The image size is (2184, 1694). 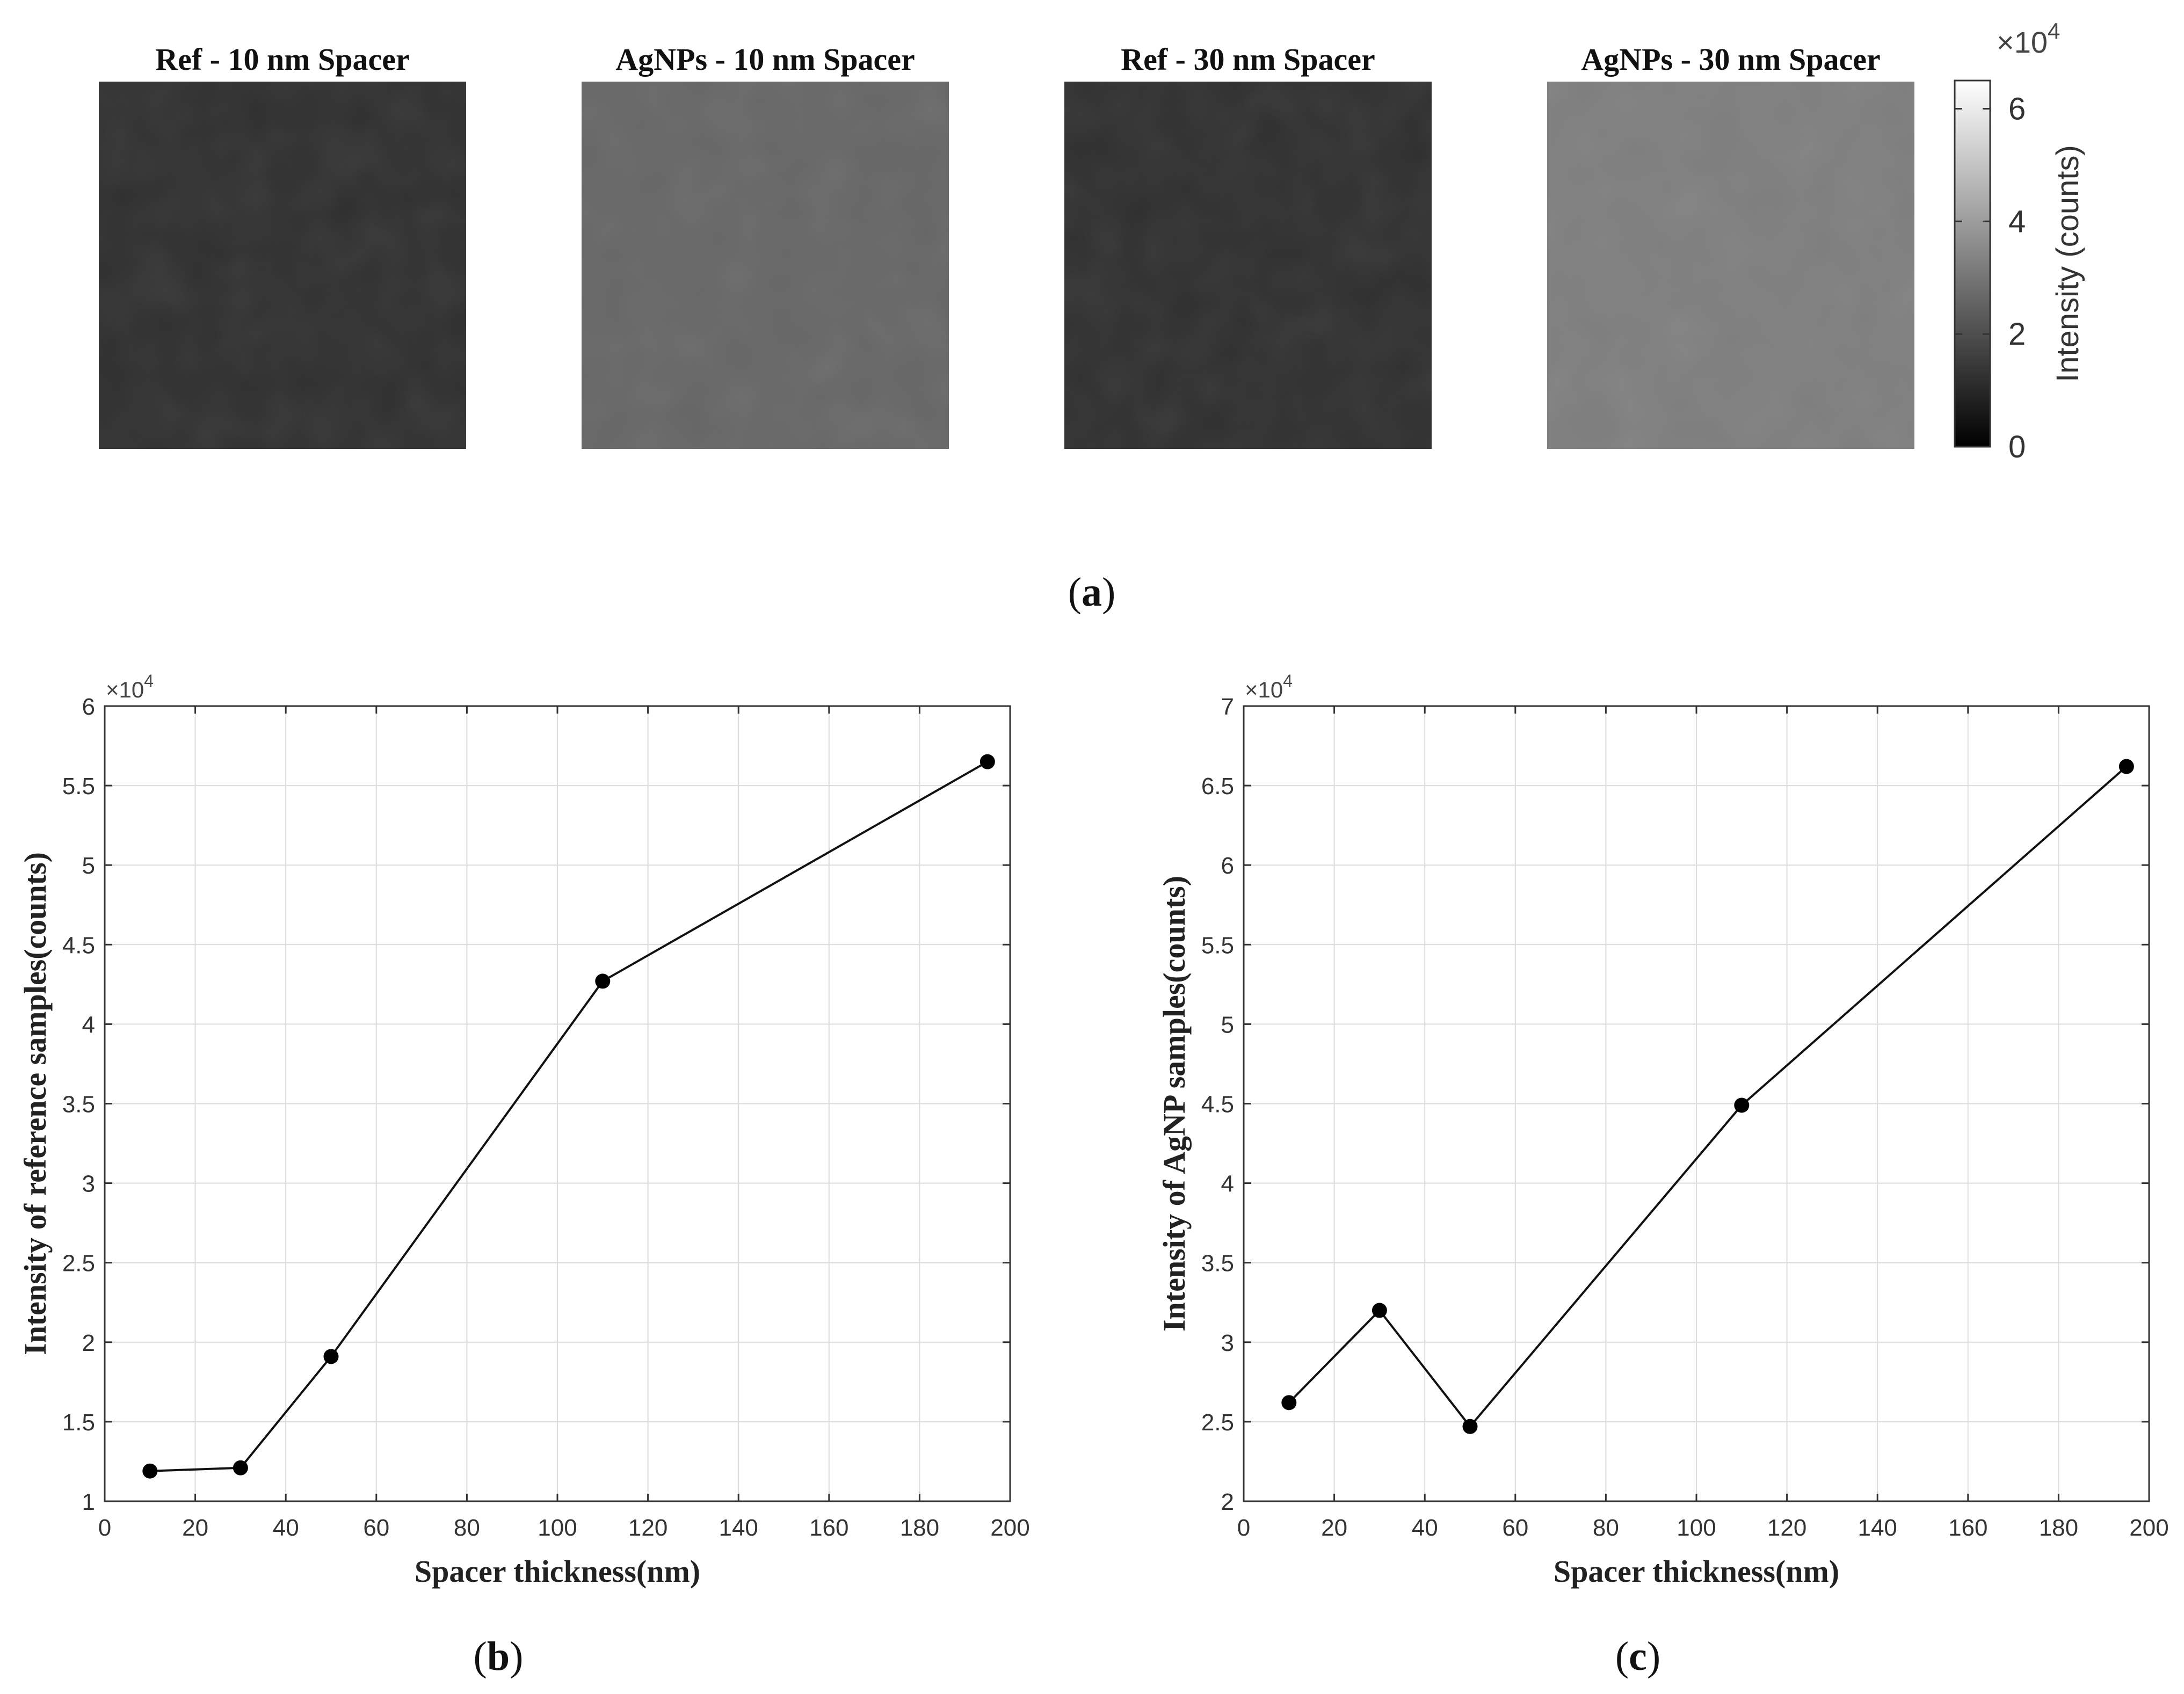 What do you see at coordinates (1973, 263) in the screenshot?
I see `colorbar-gradient` at bounding box center [1973, 263].